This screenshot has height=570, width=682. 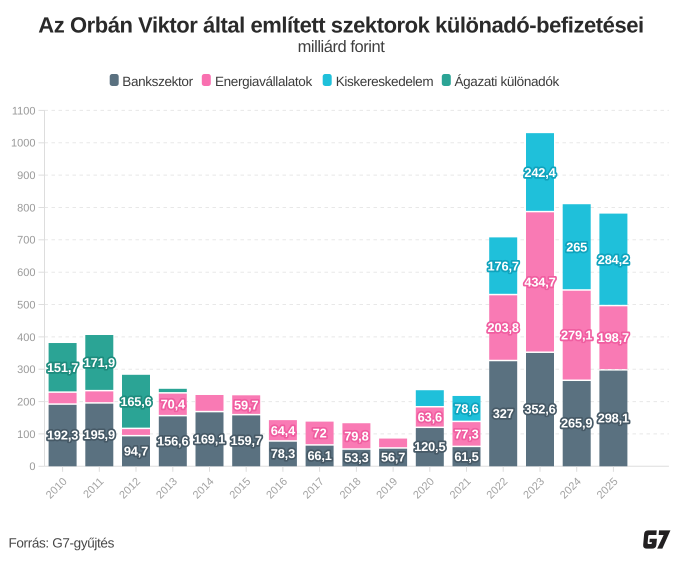 I want to click on svg-text: 159,7, so click(x=246, y=440).